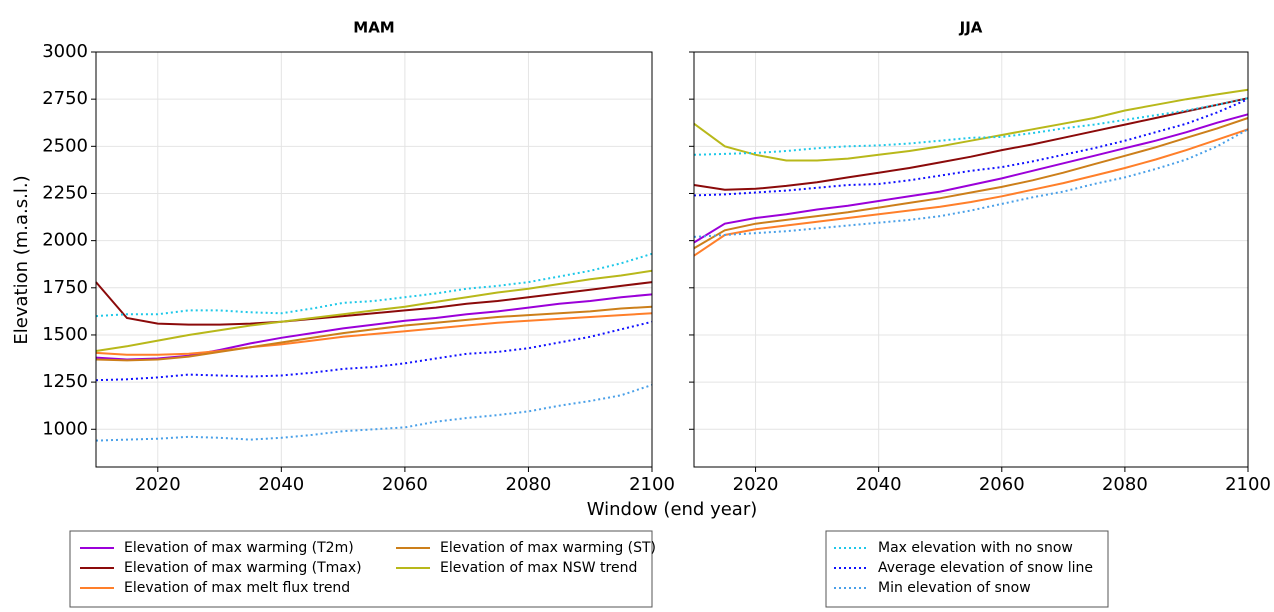 The width and height of the screenshot is (1274, 612). Describe the element at coordinates (65, 98) in the screenshot. I see `y-tick-label: 2750` at that location.